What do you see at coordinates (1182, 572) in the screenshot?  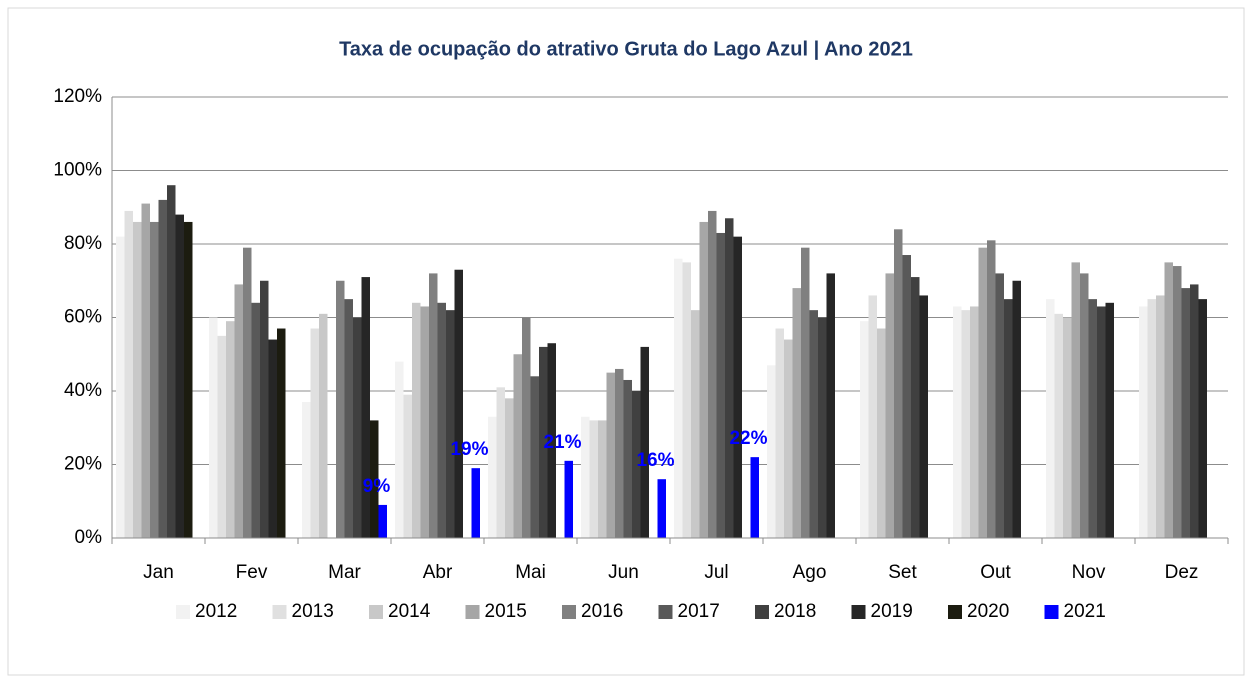 I see `x-tick-label: Dez` at bounding box center [1182, 572].